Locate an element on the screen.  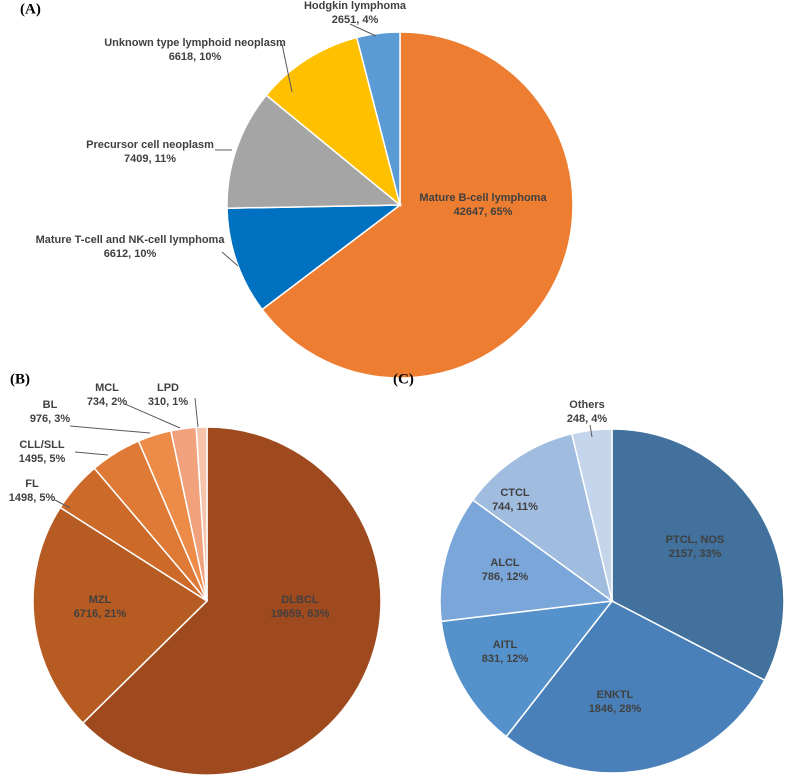
slice-value-label: 734, 2% is located at coordinates (107, 402).